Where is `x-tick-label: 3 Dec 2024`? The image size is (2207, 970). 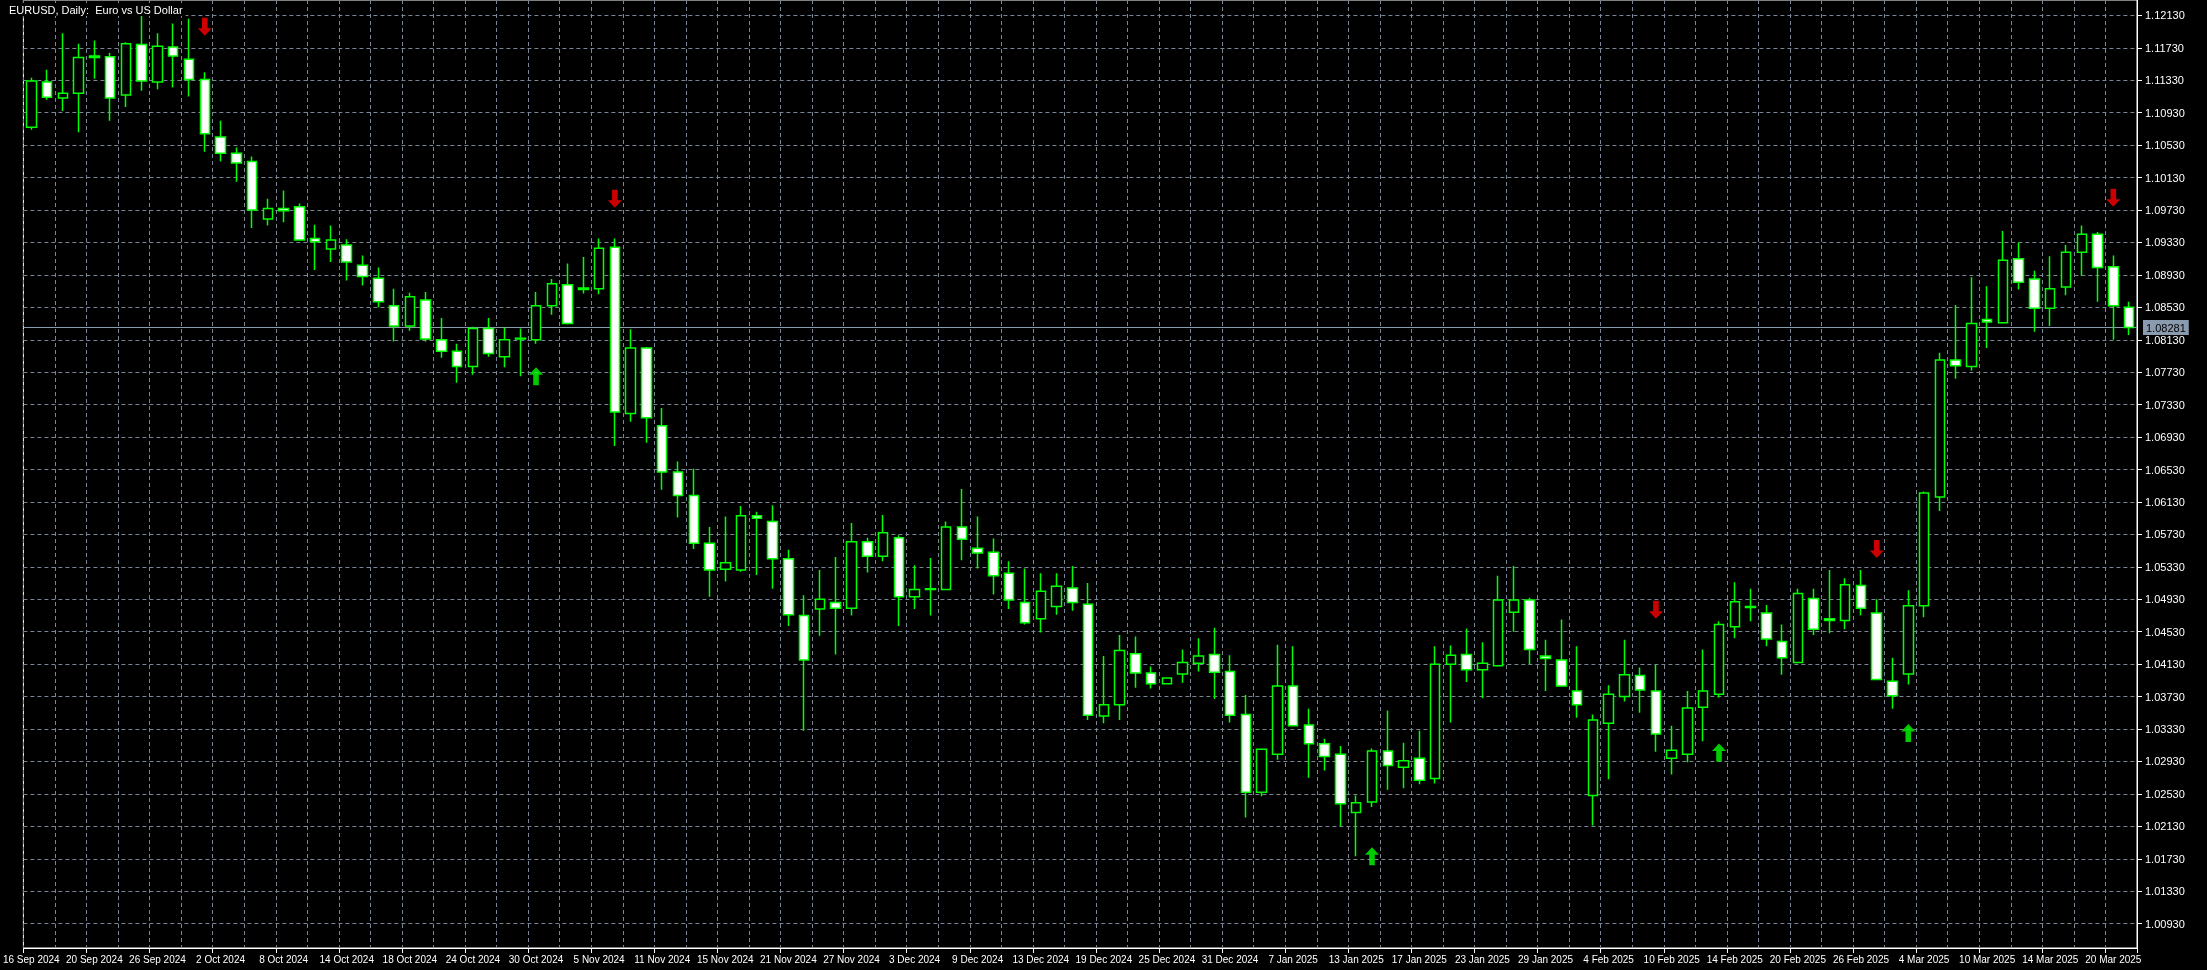 x-tick-label: 3 Dec 2024 is located at coordinates (915, 959).